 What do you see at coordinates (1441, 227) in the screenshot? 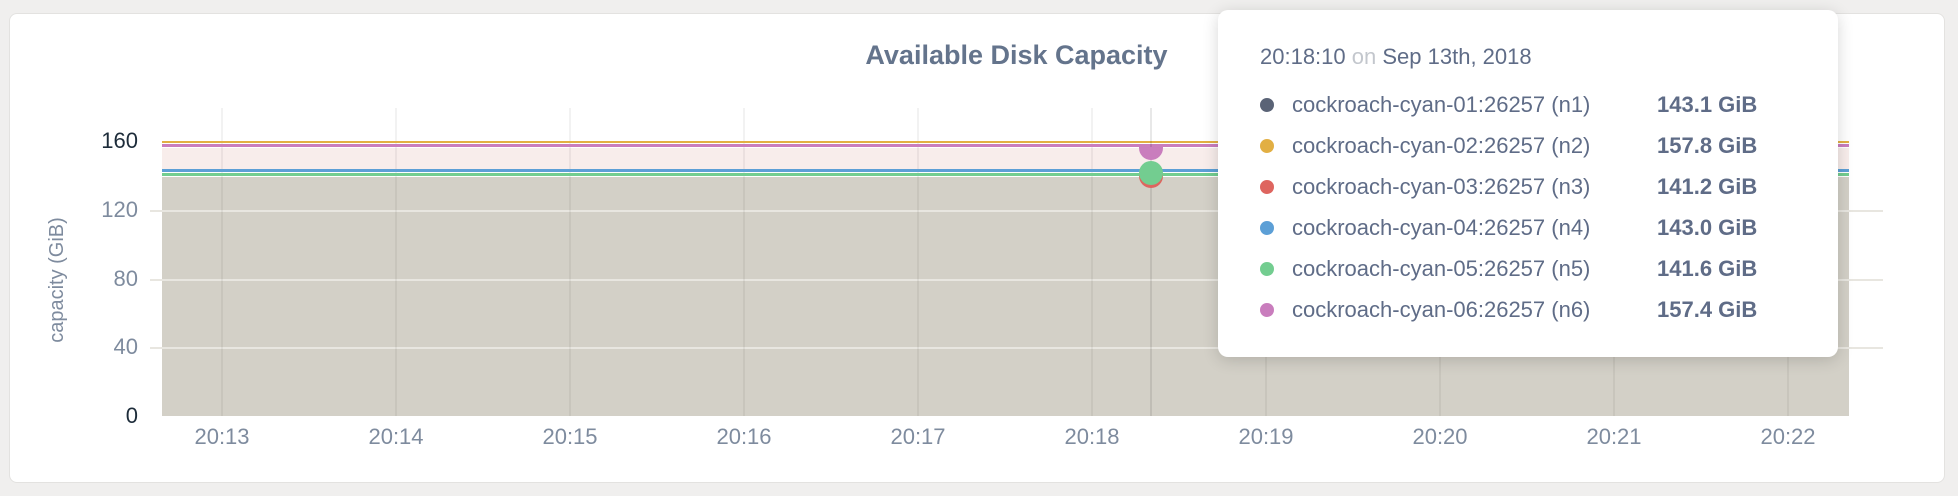
I see `node-label: cockroach-cyan-04:26257 (n4)` at bounding box center [1441, 227].